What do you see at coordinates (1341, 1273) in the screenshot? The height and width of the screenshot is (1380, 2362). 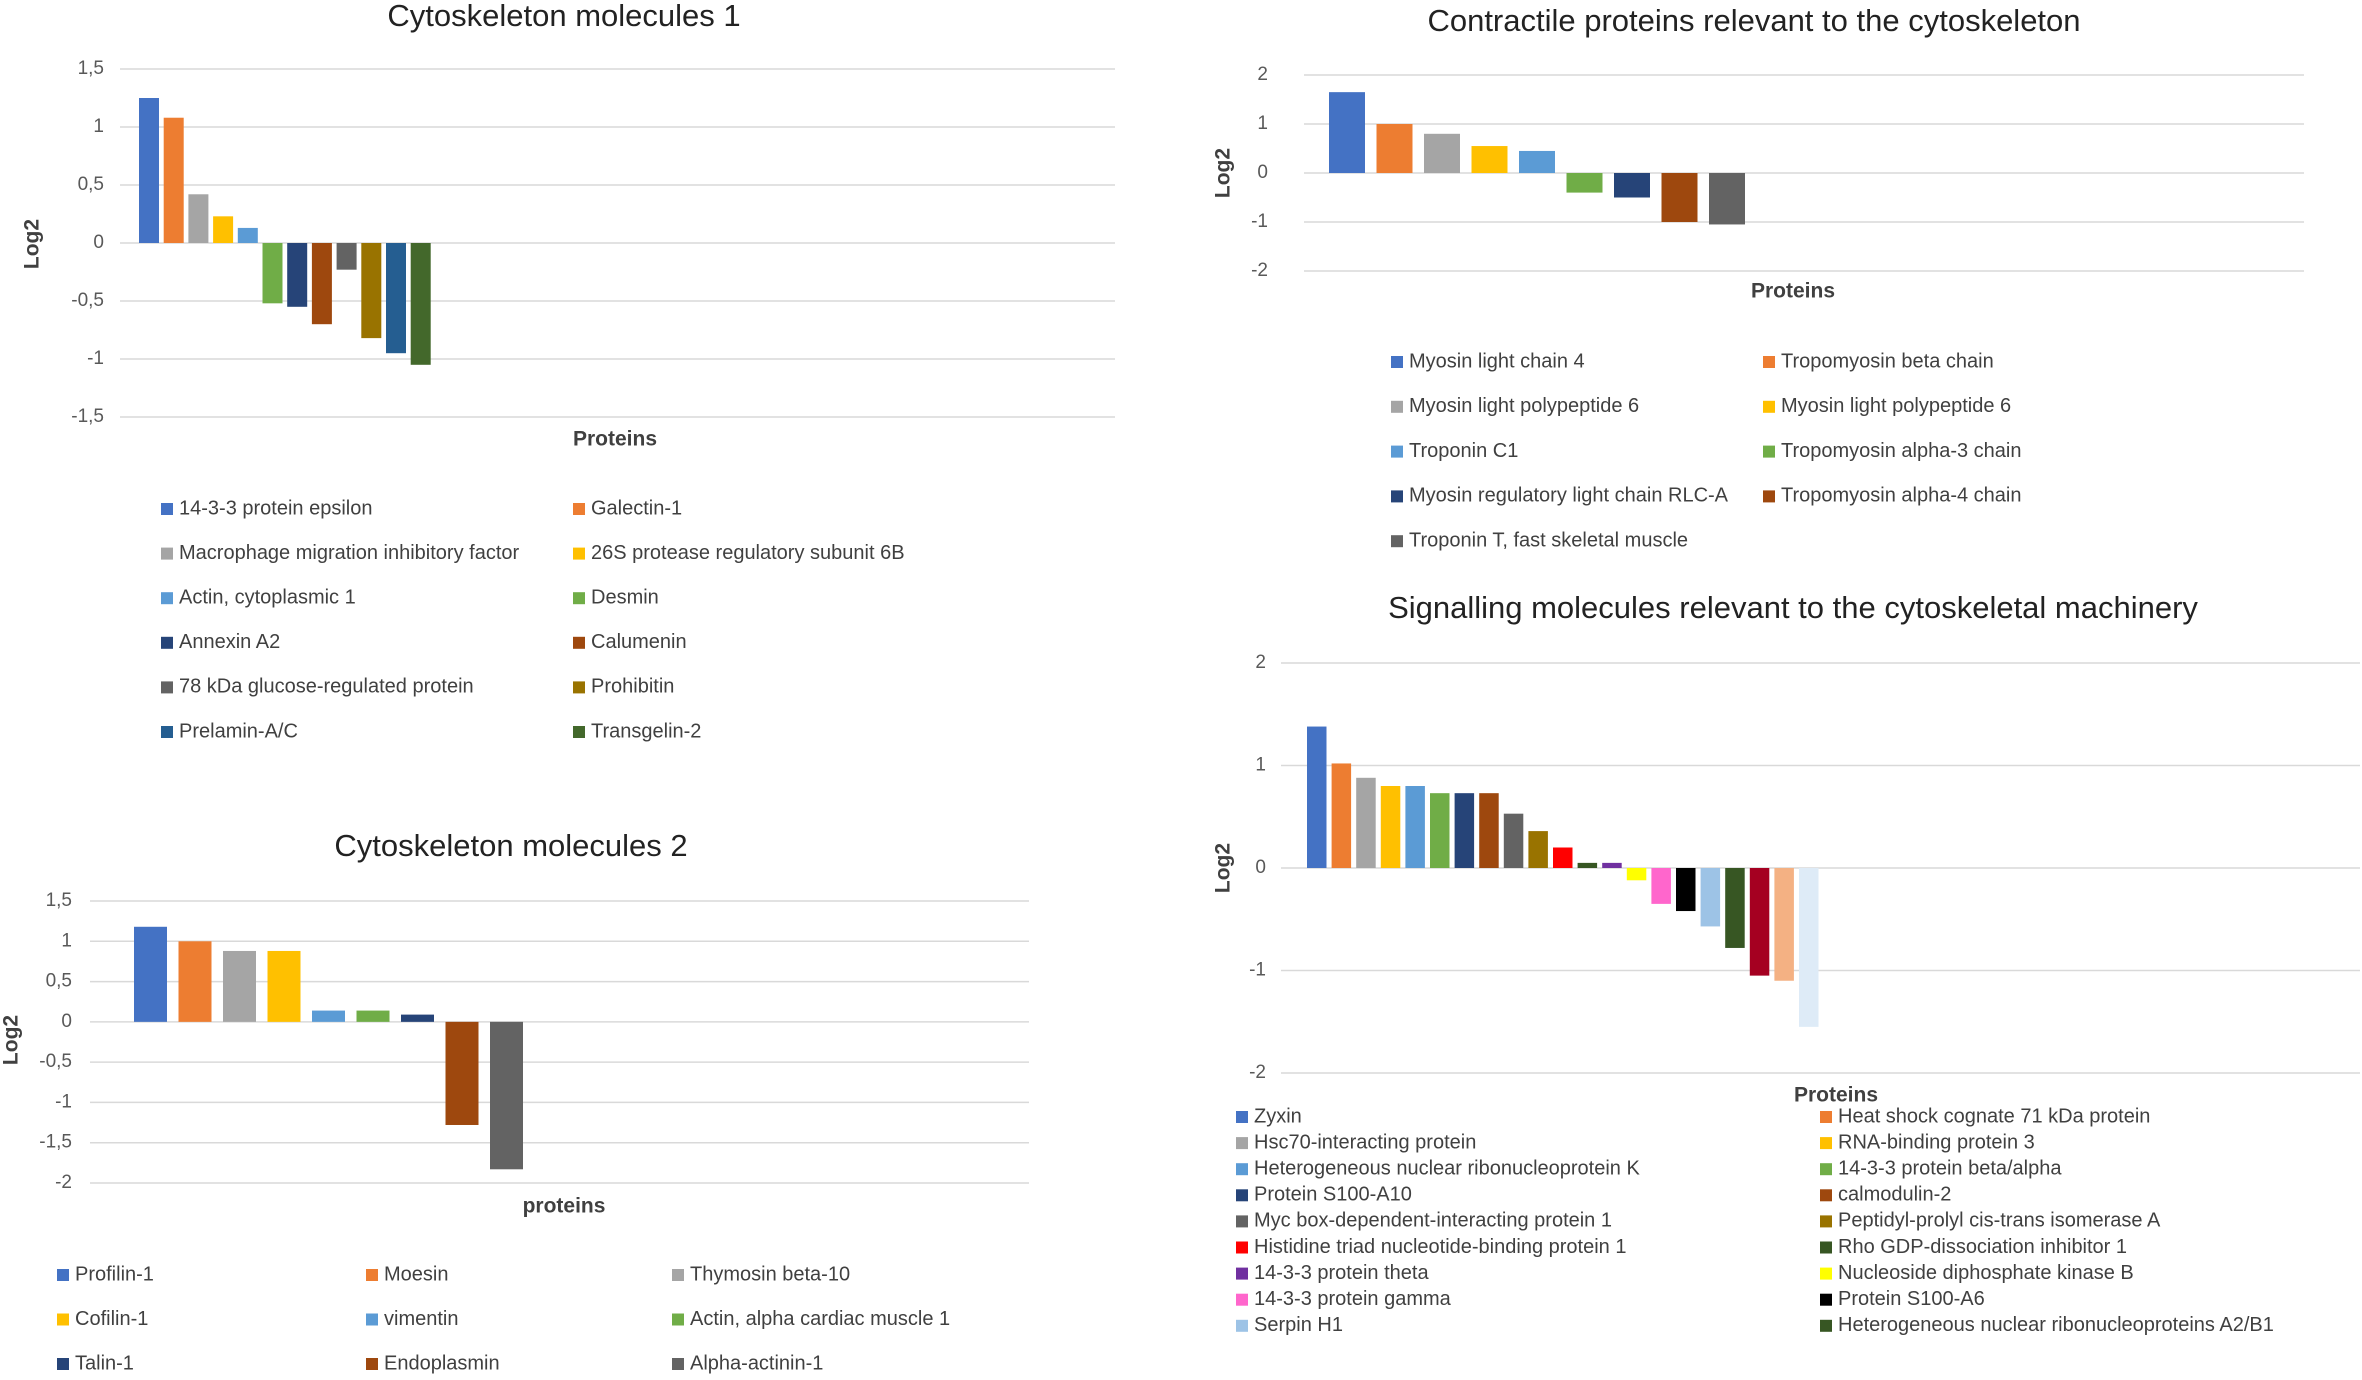 I see `legend-label: 14-3-3 protein theta` at bounding box center [1341, 1273].